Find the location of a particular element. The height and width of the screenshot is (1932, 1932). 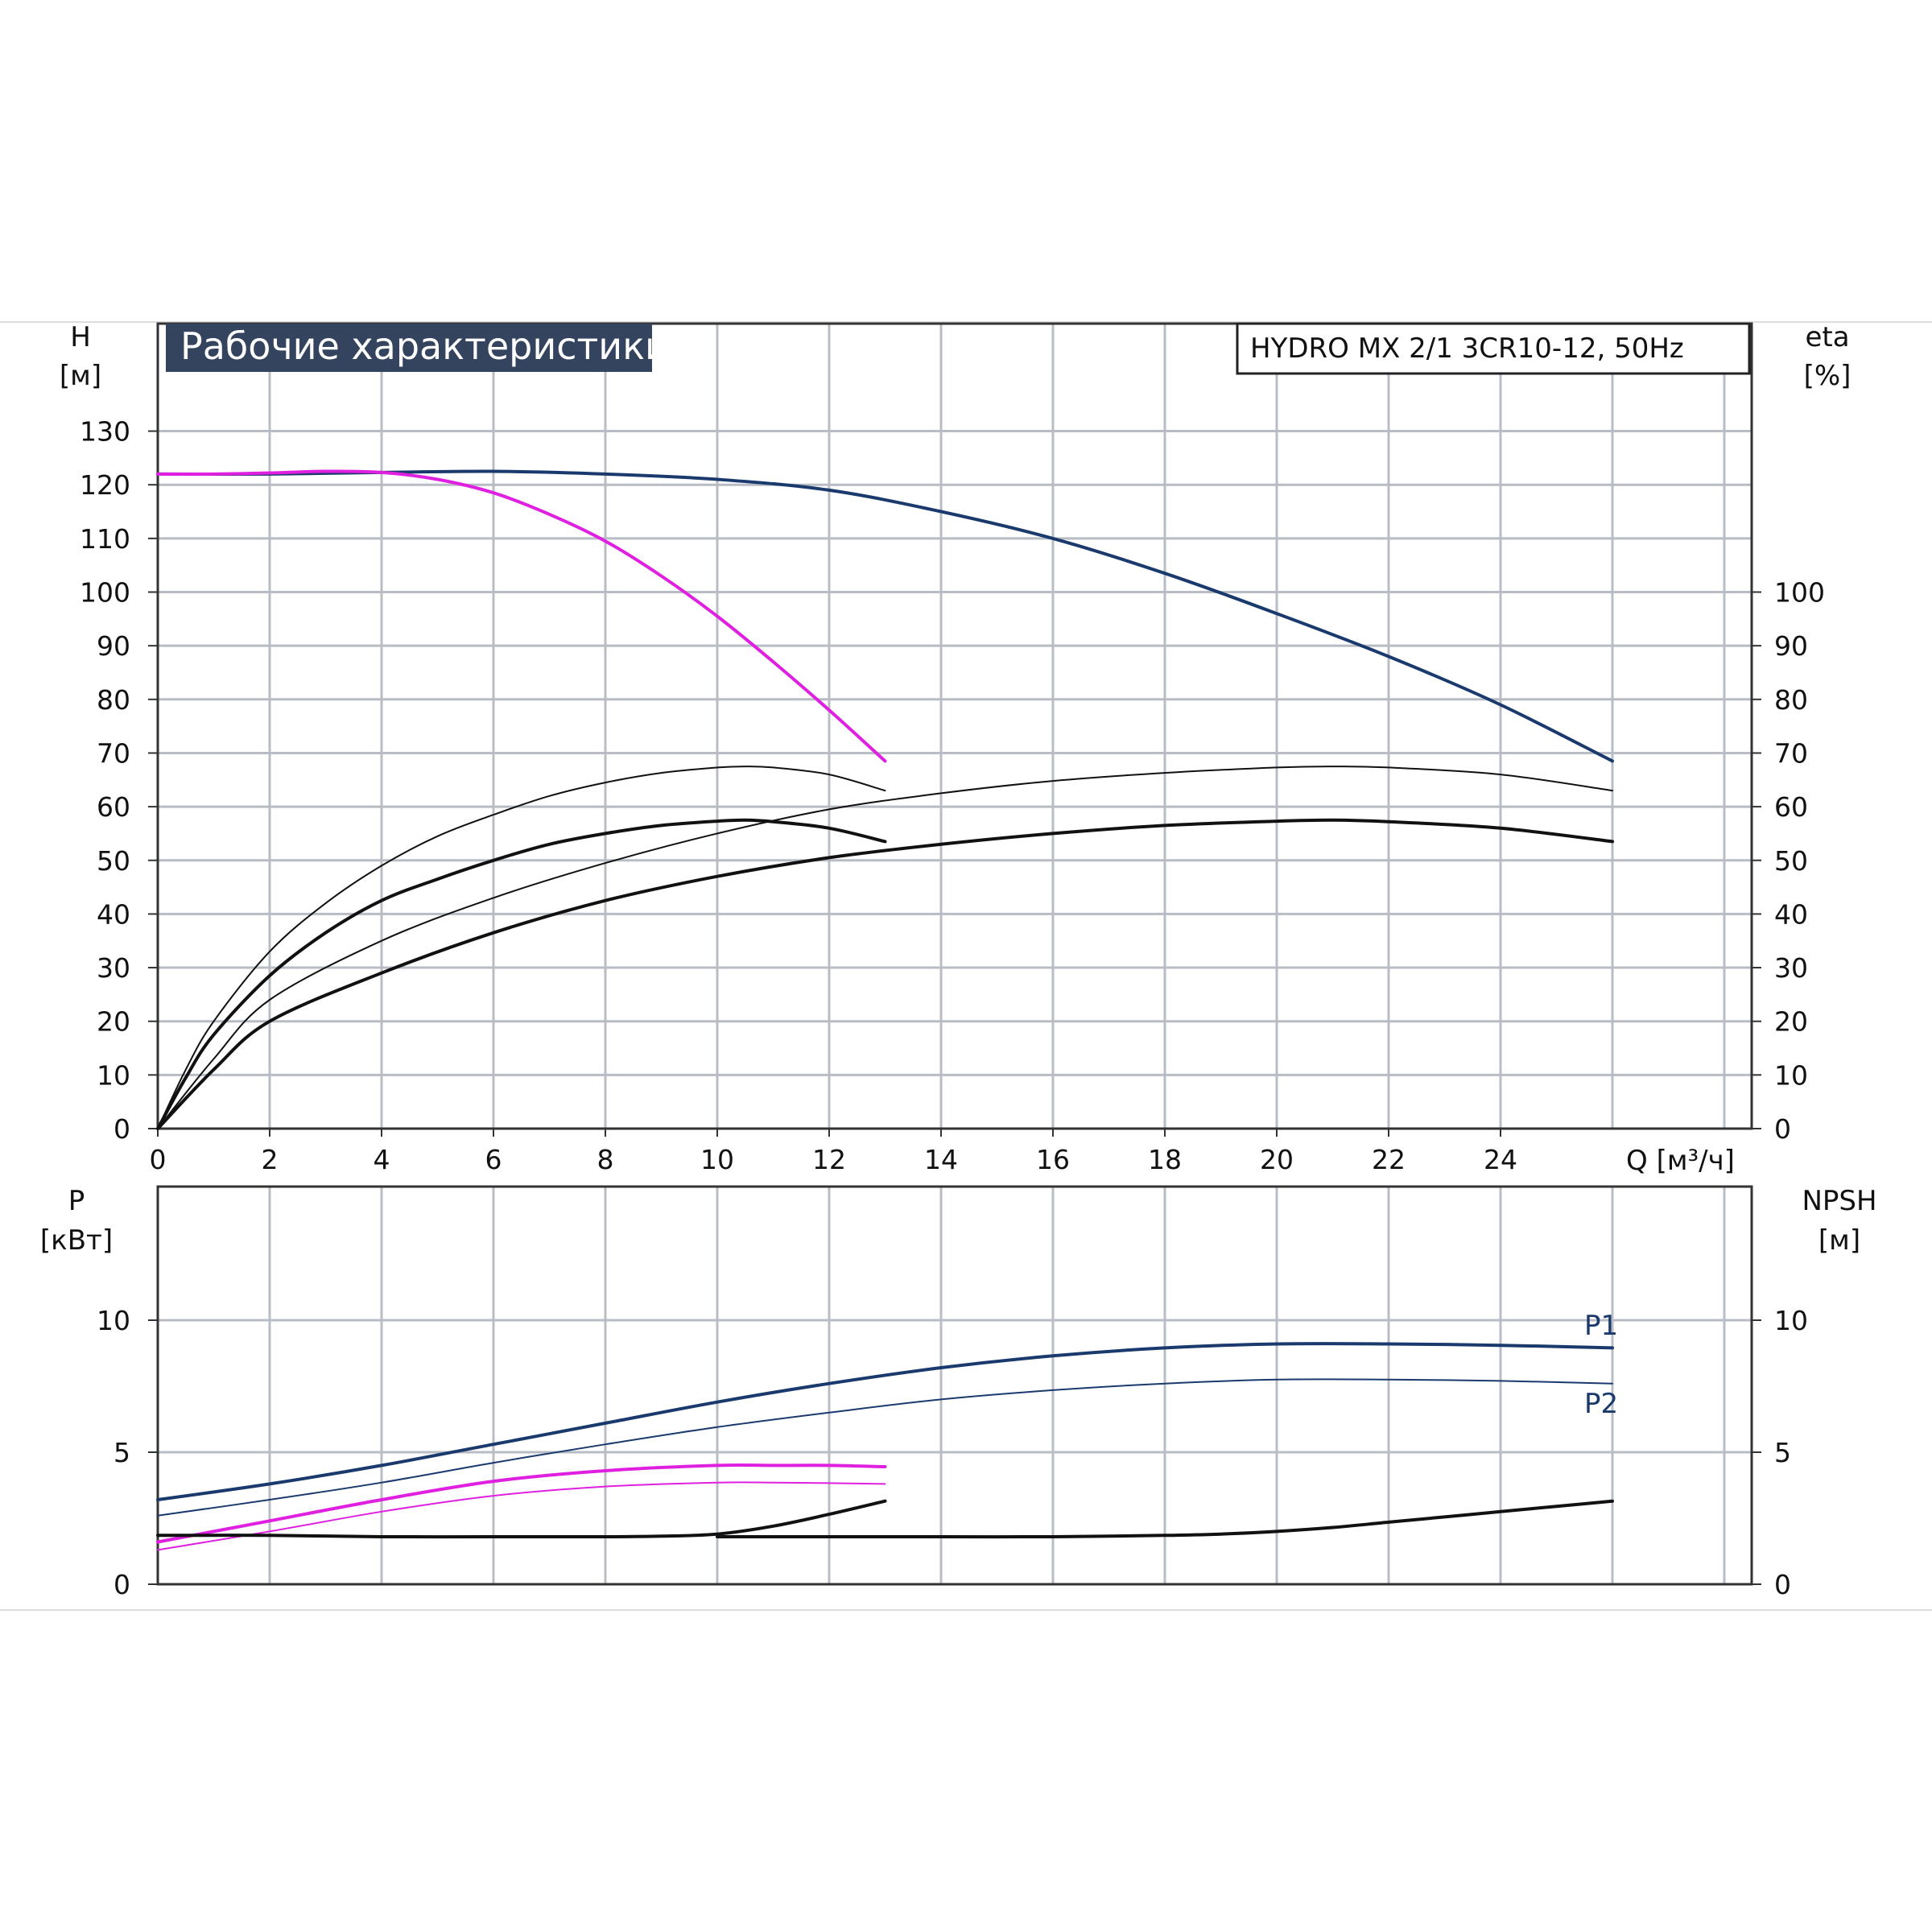

x-tick-label: 20 is located at coordinates (1277, 1159).